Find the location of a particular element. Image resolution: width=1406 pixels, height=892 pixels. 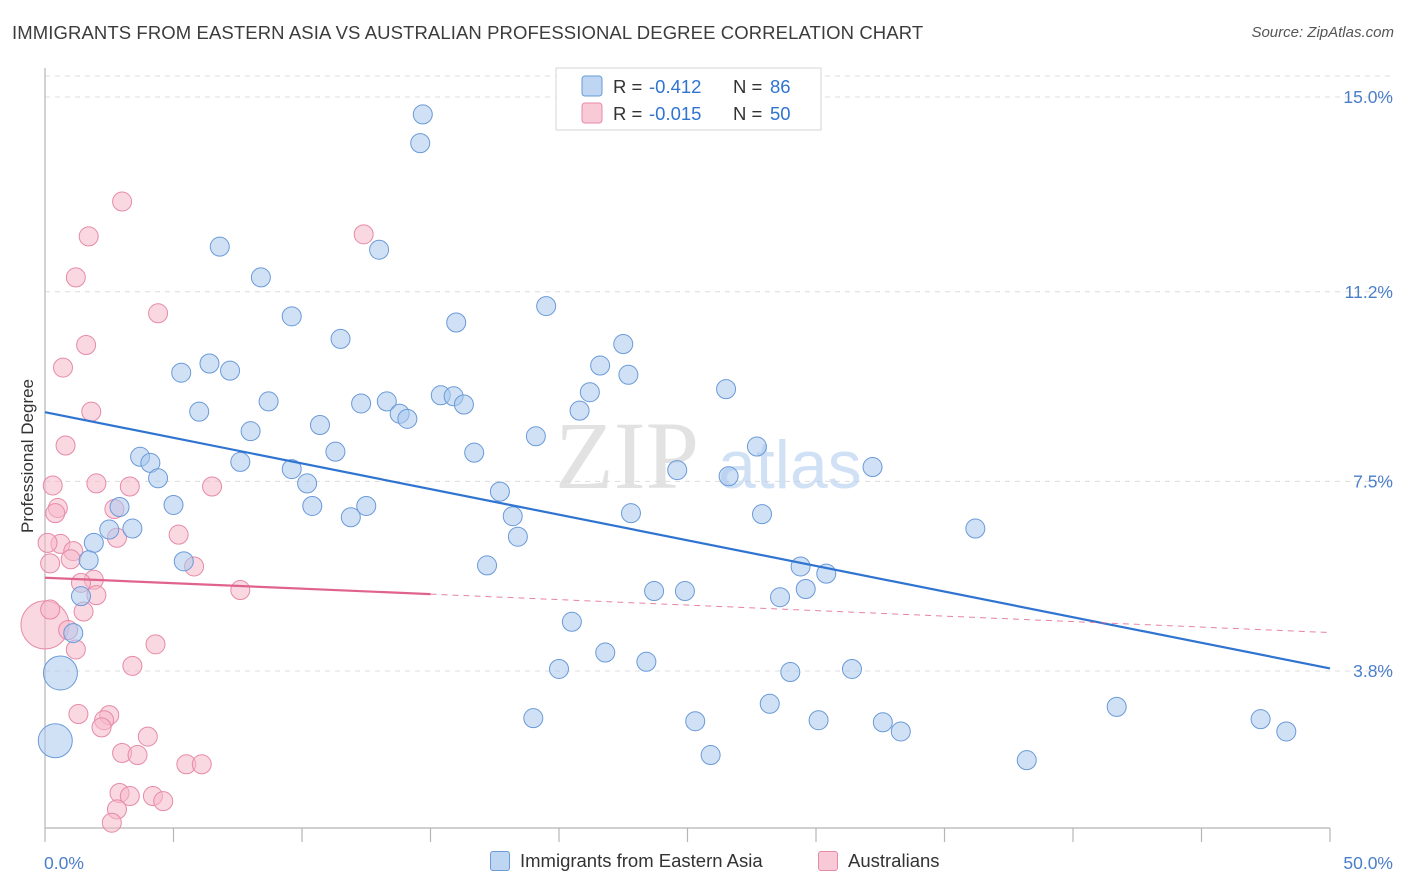

legend-swatch-pink is located at coordinates (828, 861).